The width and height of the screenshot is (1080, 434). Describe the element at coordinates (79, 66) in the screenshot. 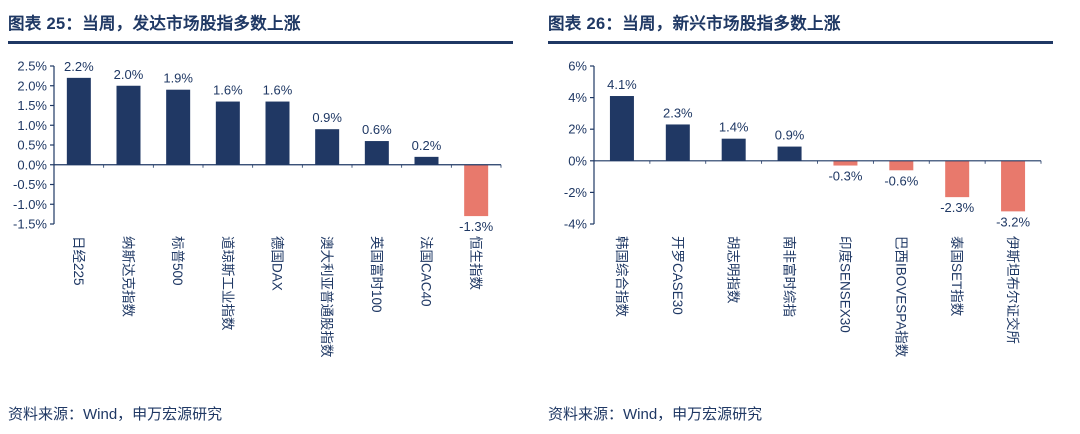

I see `bar-value-label: 2.2%` at that location.